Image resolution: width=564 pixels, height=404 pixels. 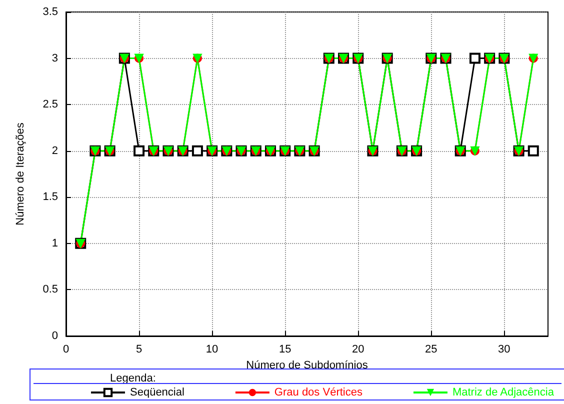 What do you see at coordinates (285, 350) in the screenshot?
I see `x-tick-label: 15` at bounding box center [285, 350].